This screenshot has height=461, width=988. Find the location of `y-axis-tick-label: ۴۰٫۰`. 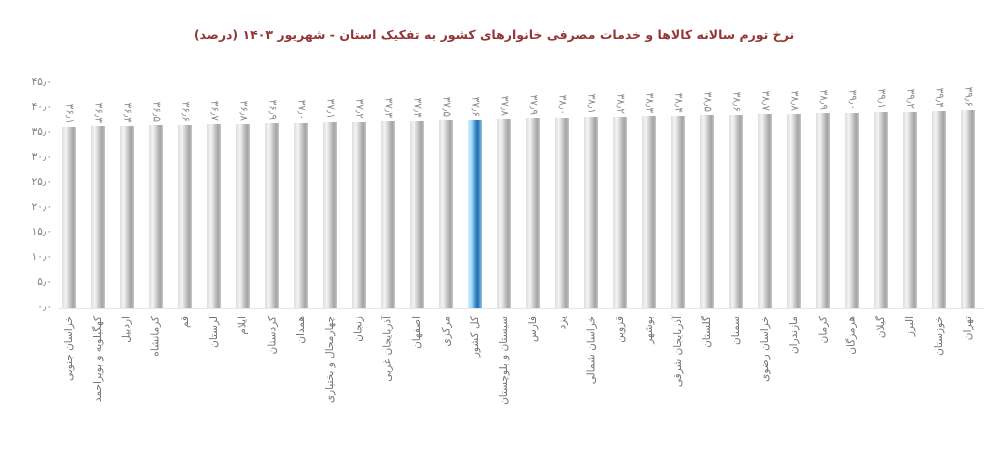

y-axis-tick-label: ۴۰٫۰ is located at coordinates (41, 107).